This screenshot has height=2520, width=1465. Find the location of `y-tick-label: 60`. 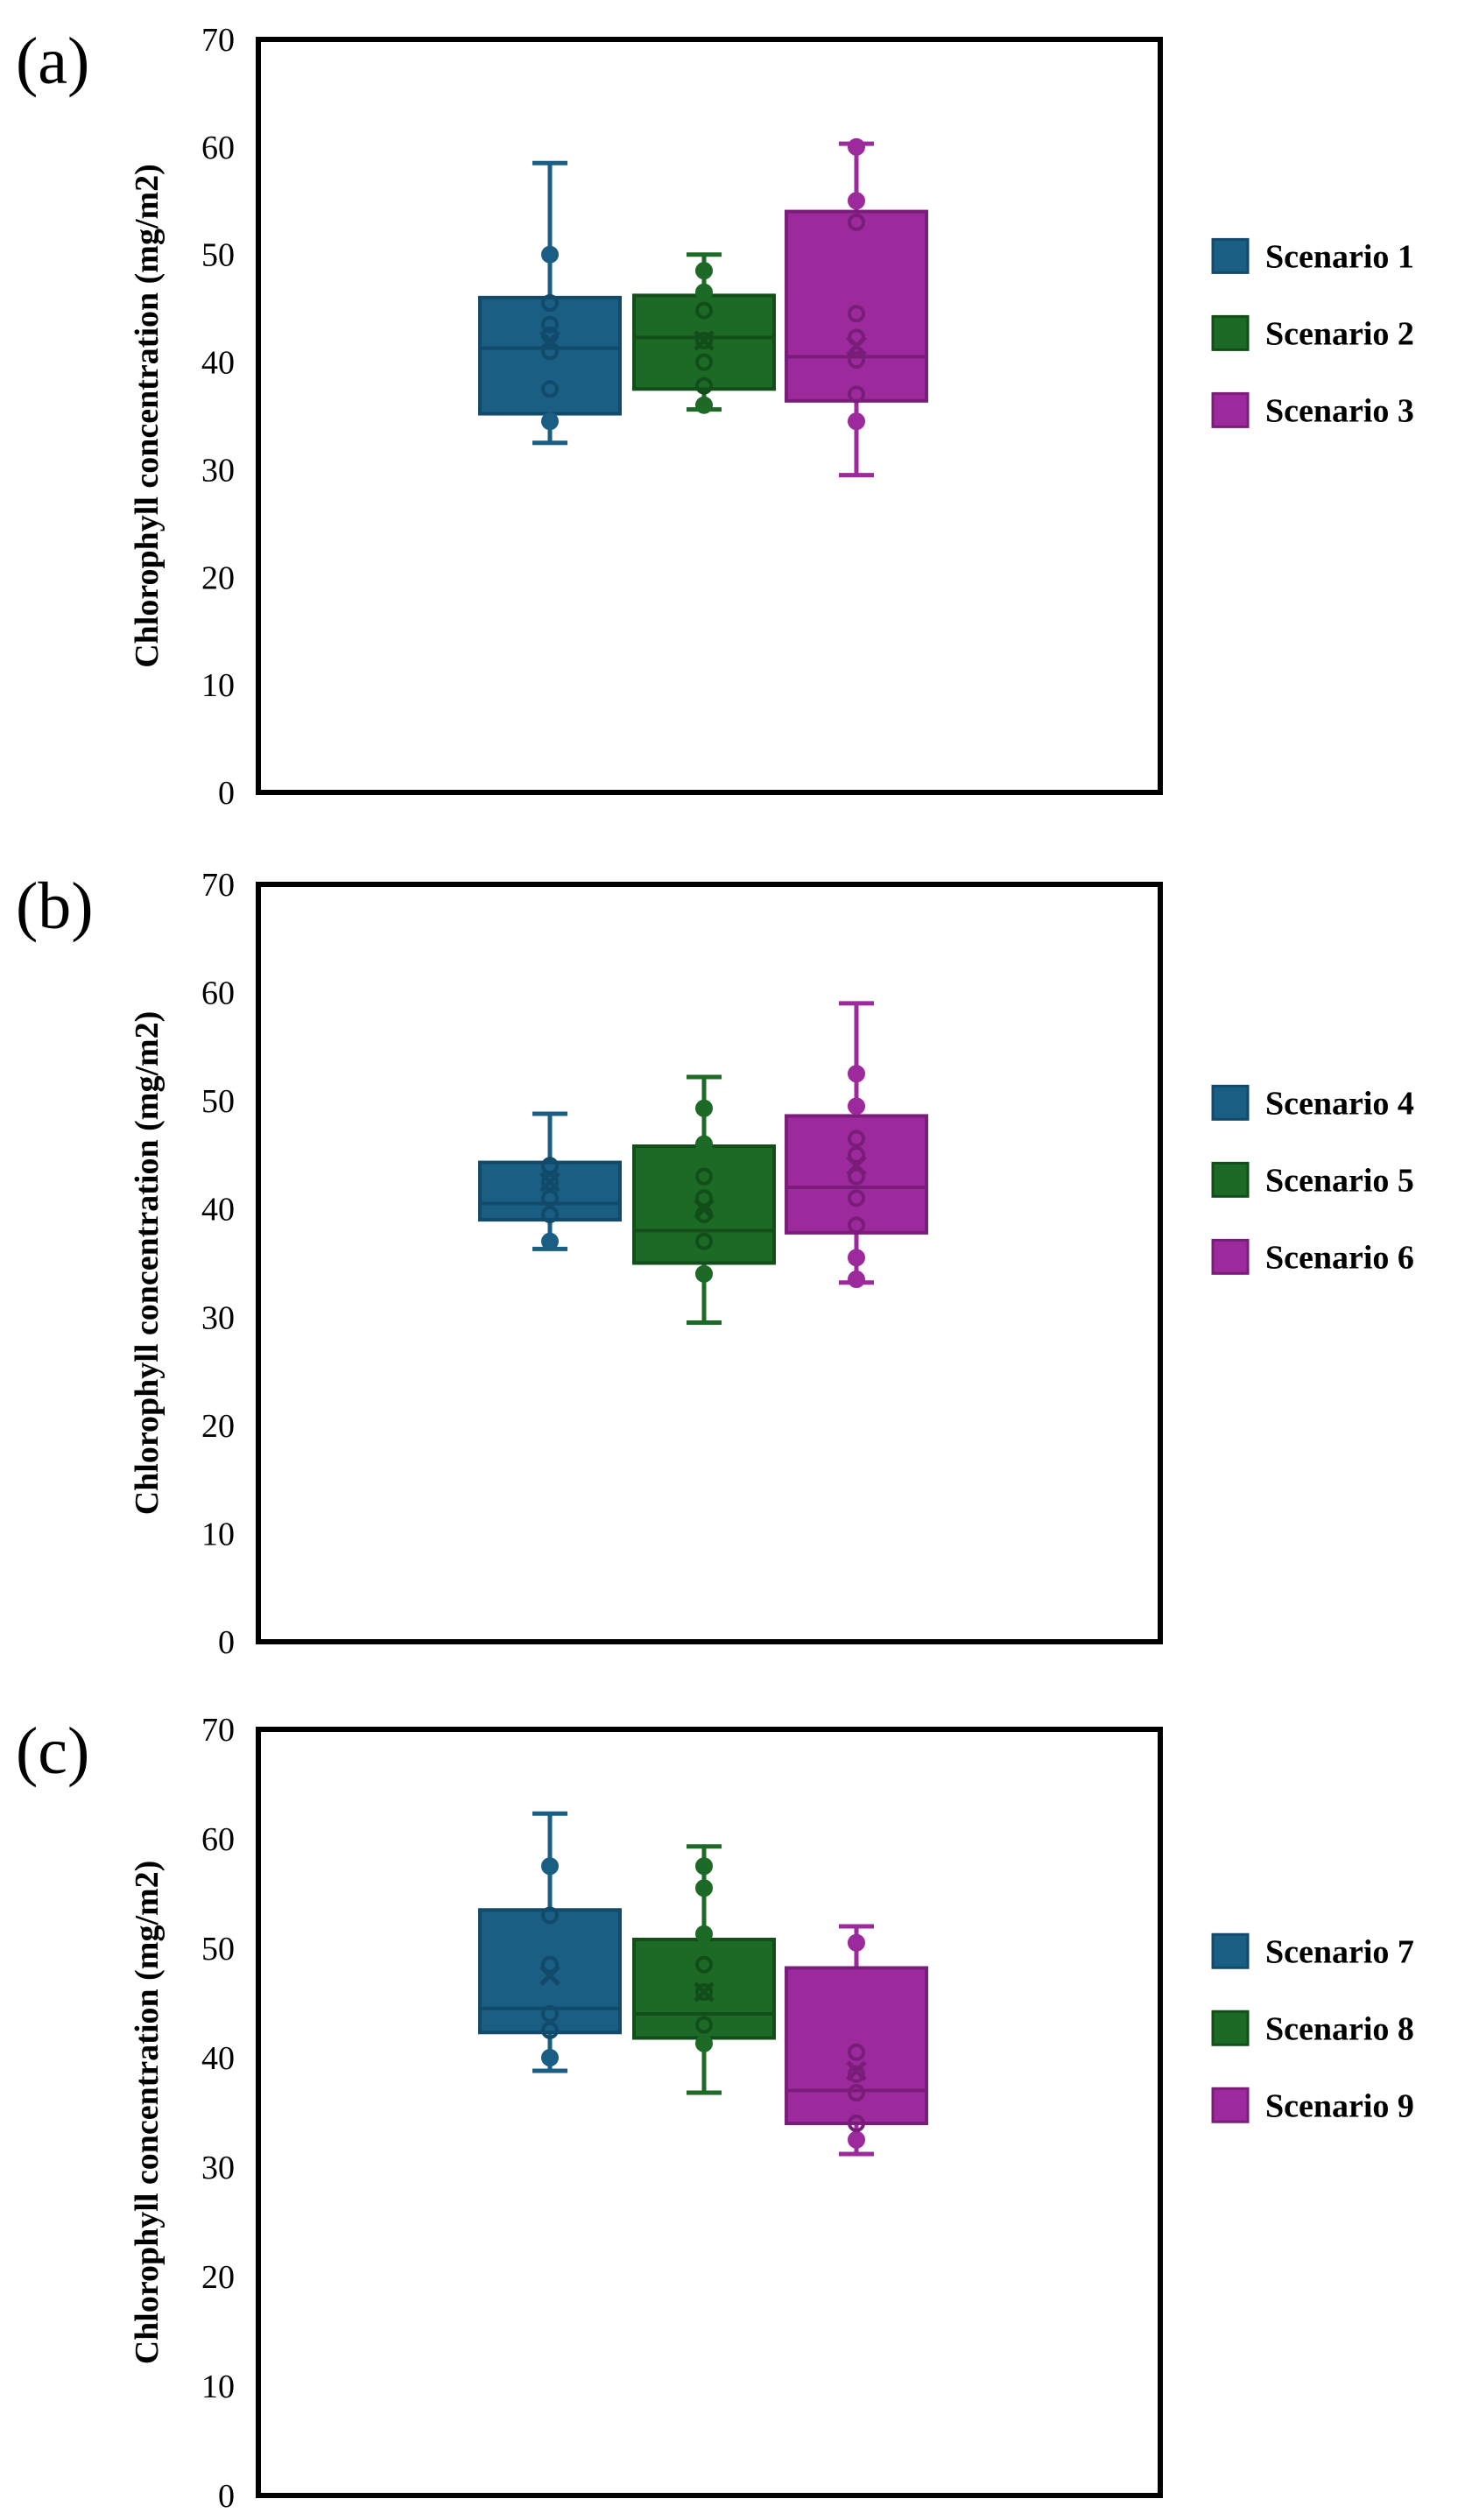

y-tick-label: 60 is located at coordinates (218, 148).